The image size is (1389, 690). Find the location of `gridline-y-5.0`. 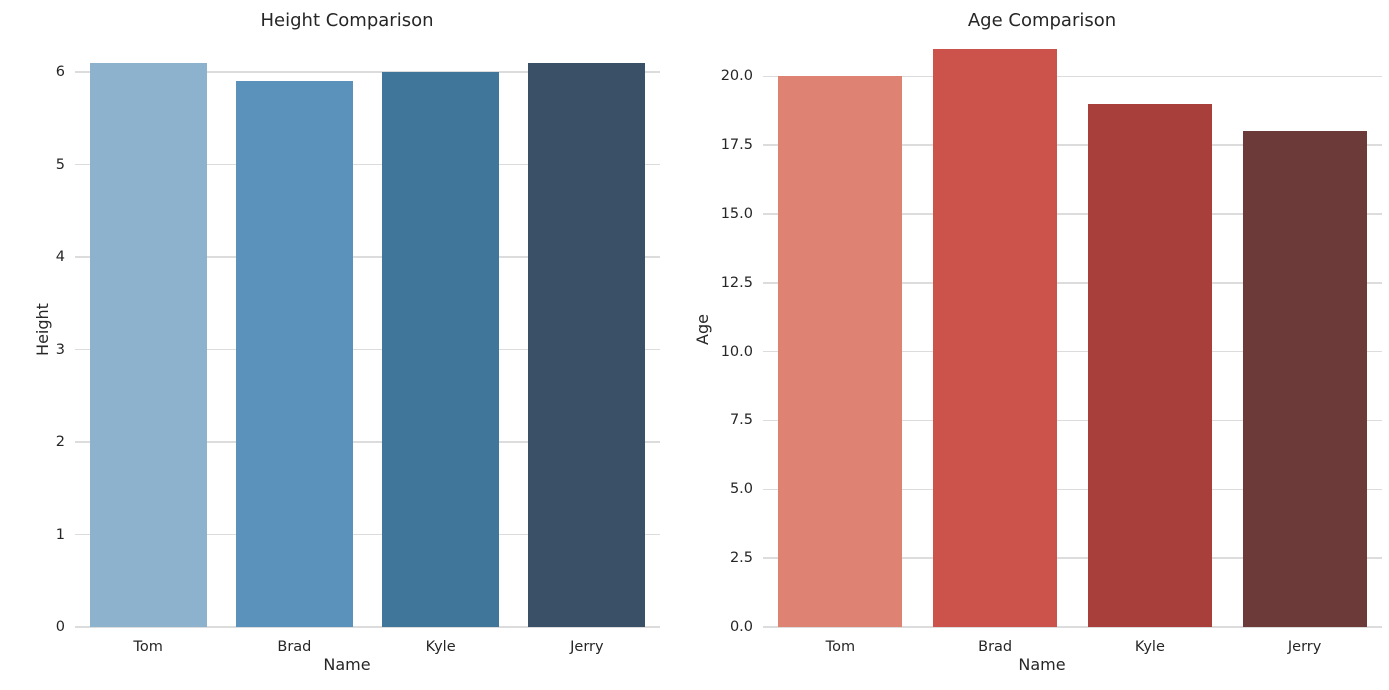

gridline-y-5.0 is located at coordinates (1072, 489).